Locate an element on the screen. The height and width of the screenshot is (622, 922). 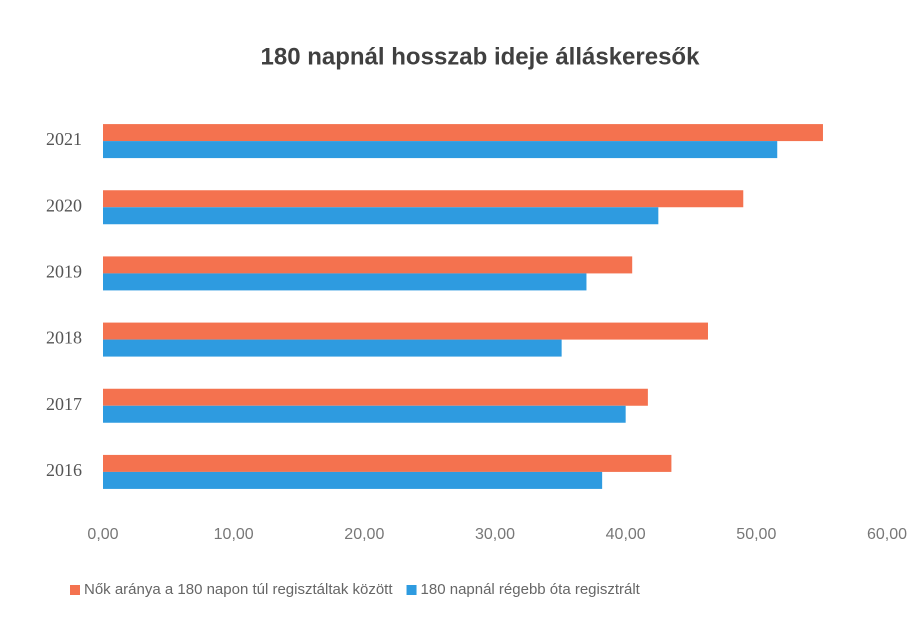
x-tick-label: 0,00 is located at coordinates (102, 534).